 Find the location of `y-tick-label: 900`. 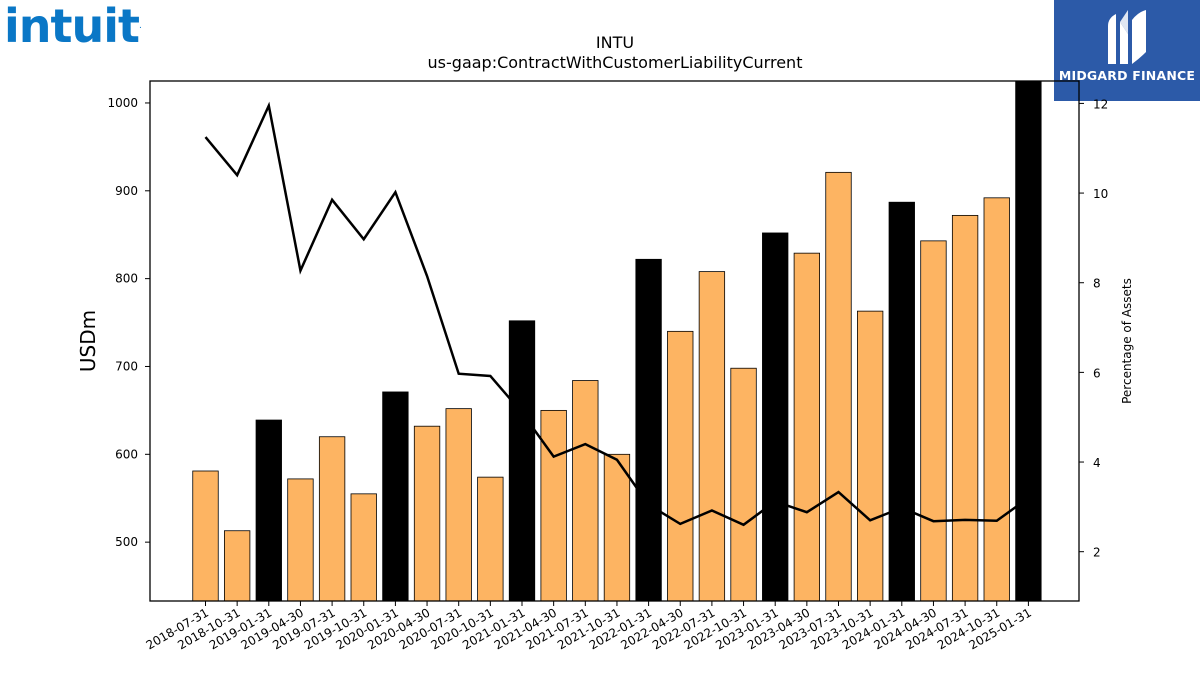

y-tick-label: 900 is located at coordinates (126, 191).